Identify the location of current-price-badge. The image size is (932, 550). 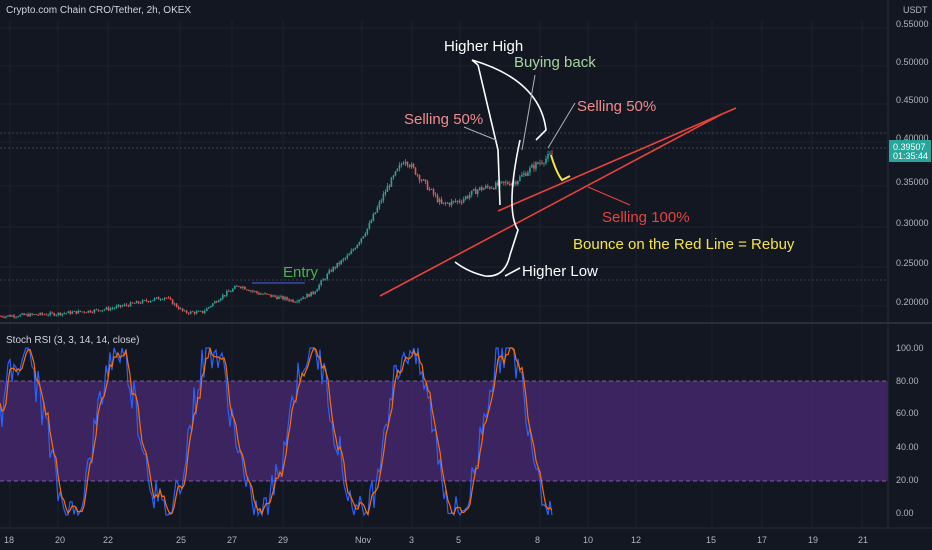
(910, 151).